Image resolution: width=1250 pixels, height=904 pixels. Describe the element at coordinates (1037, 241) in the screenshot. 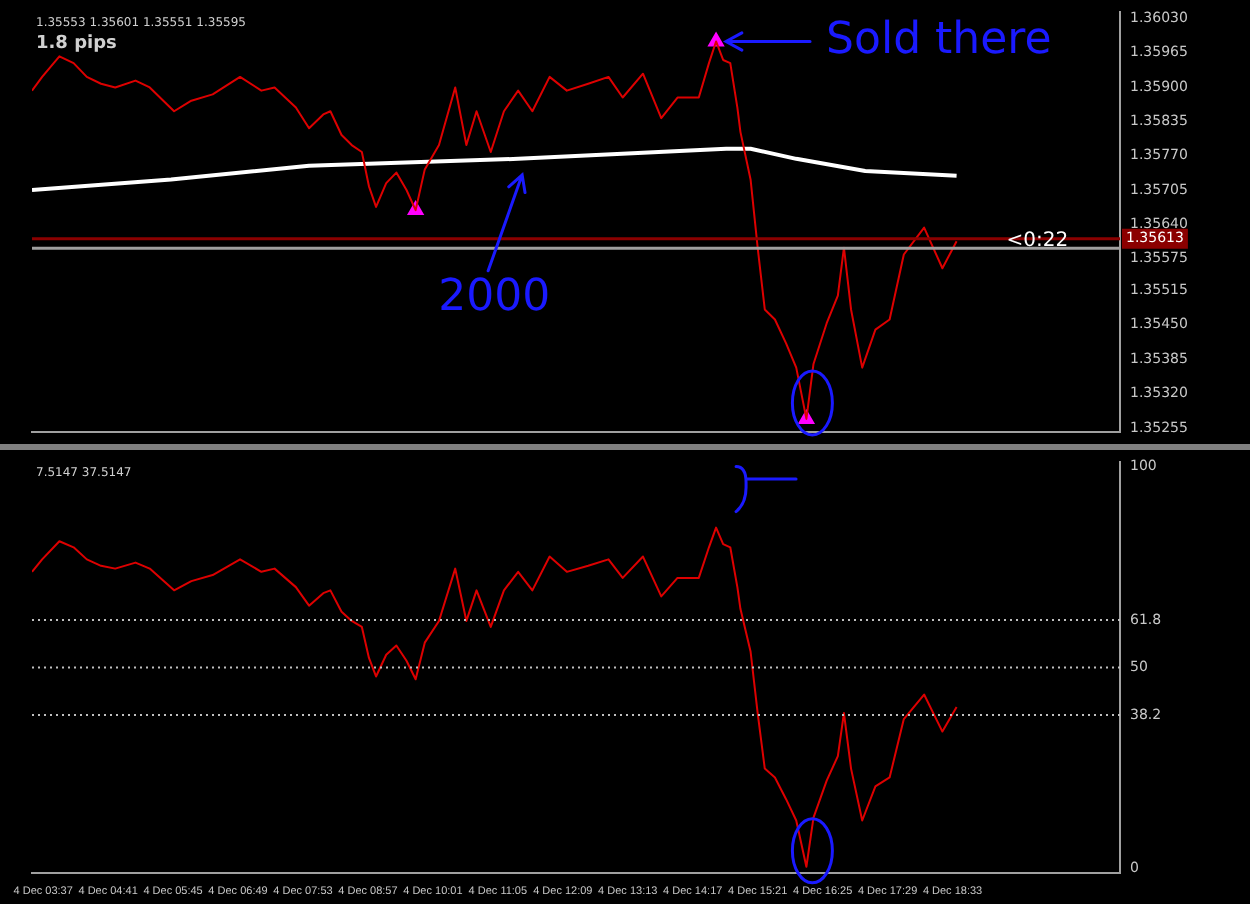

I see `annotation: <0:22` at that location.